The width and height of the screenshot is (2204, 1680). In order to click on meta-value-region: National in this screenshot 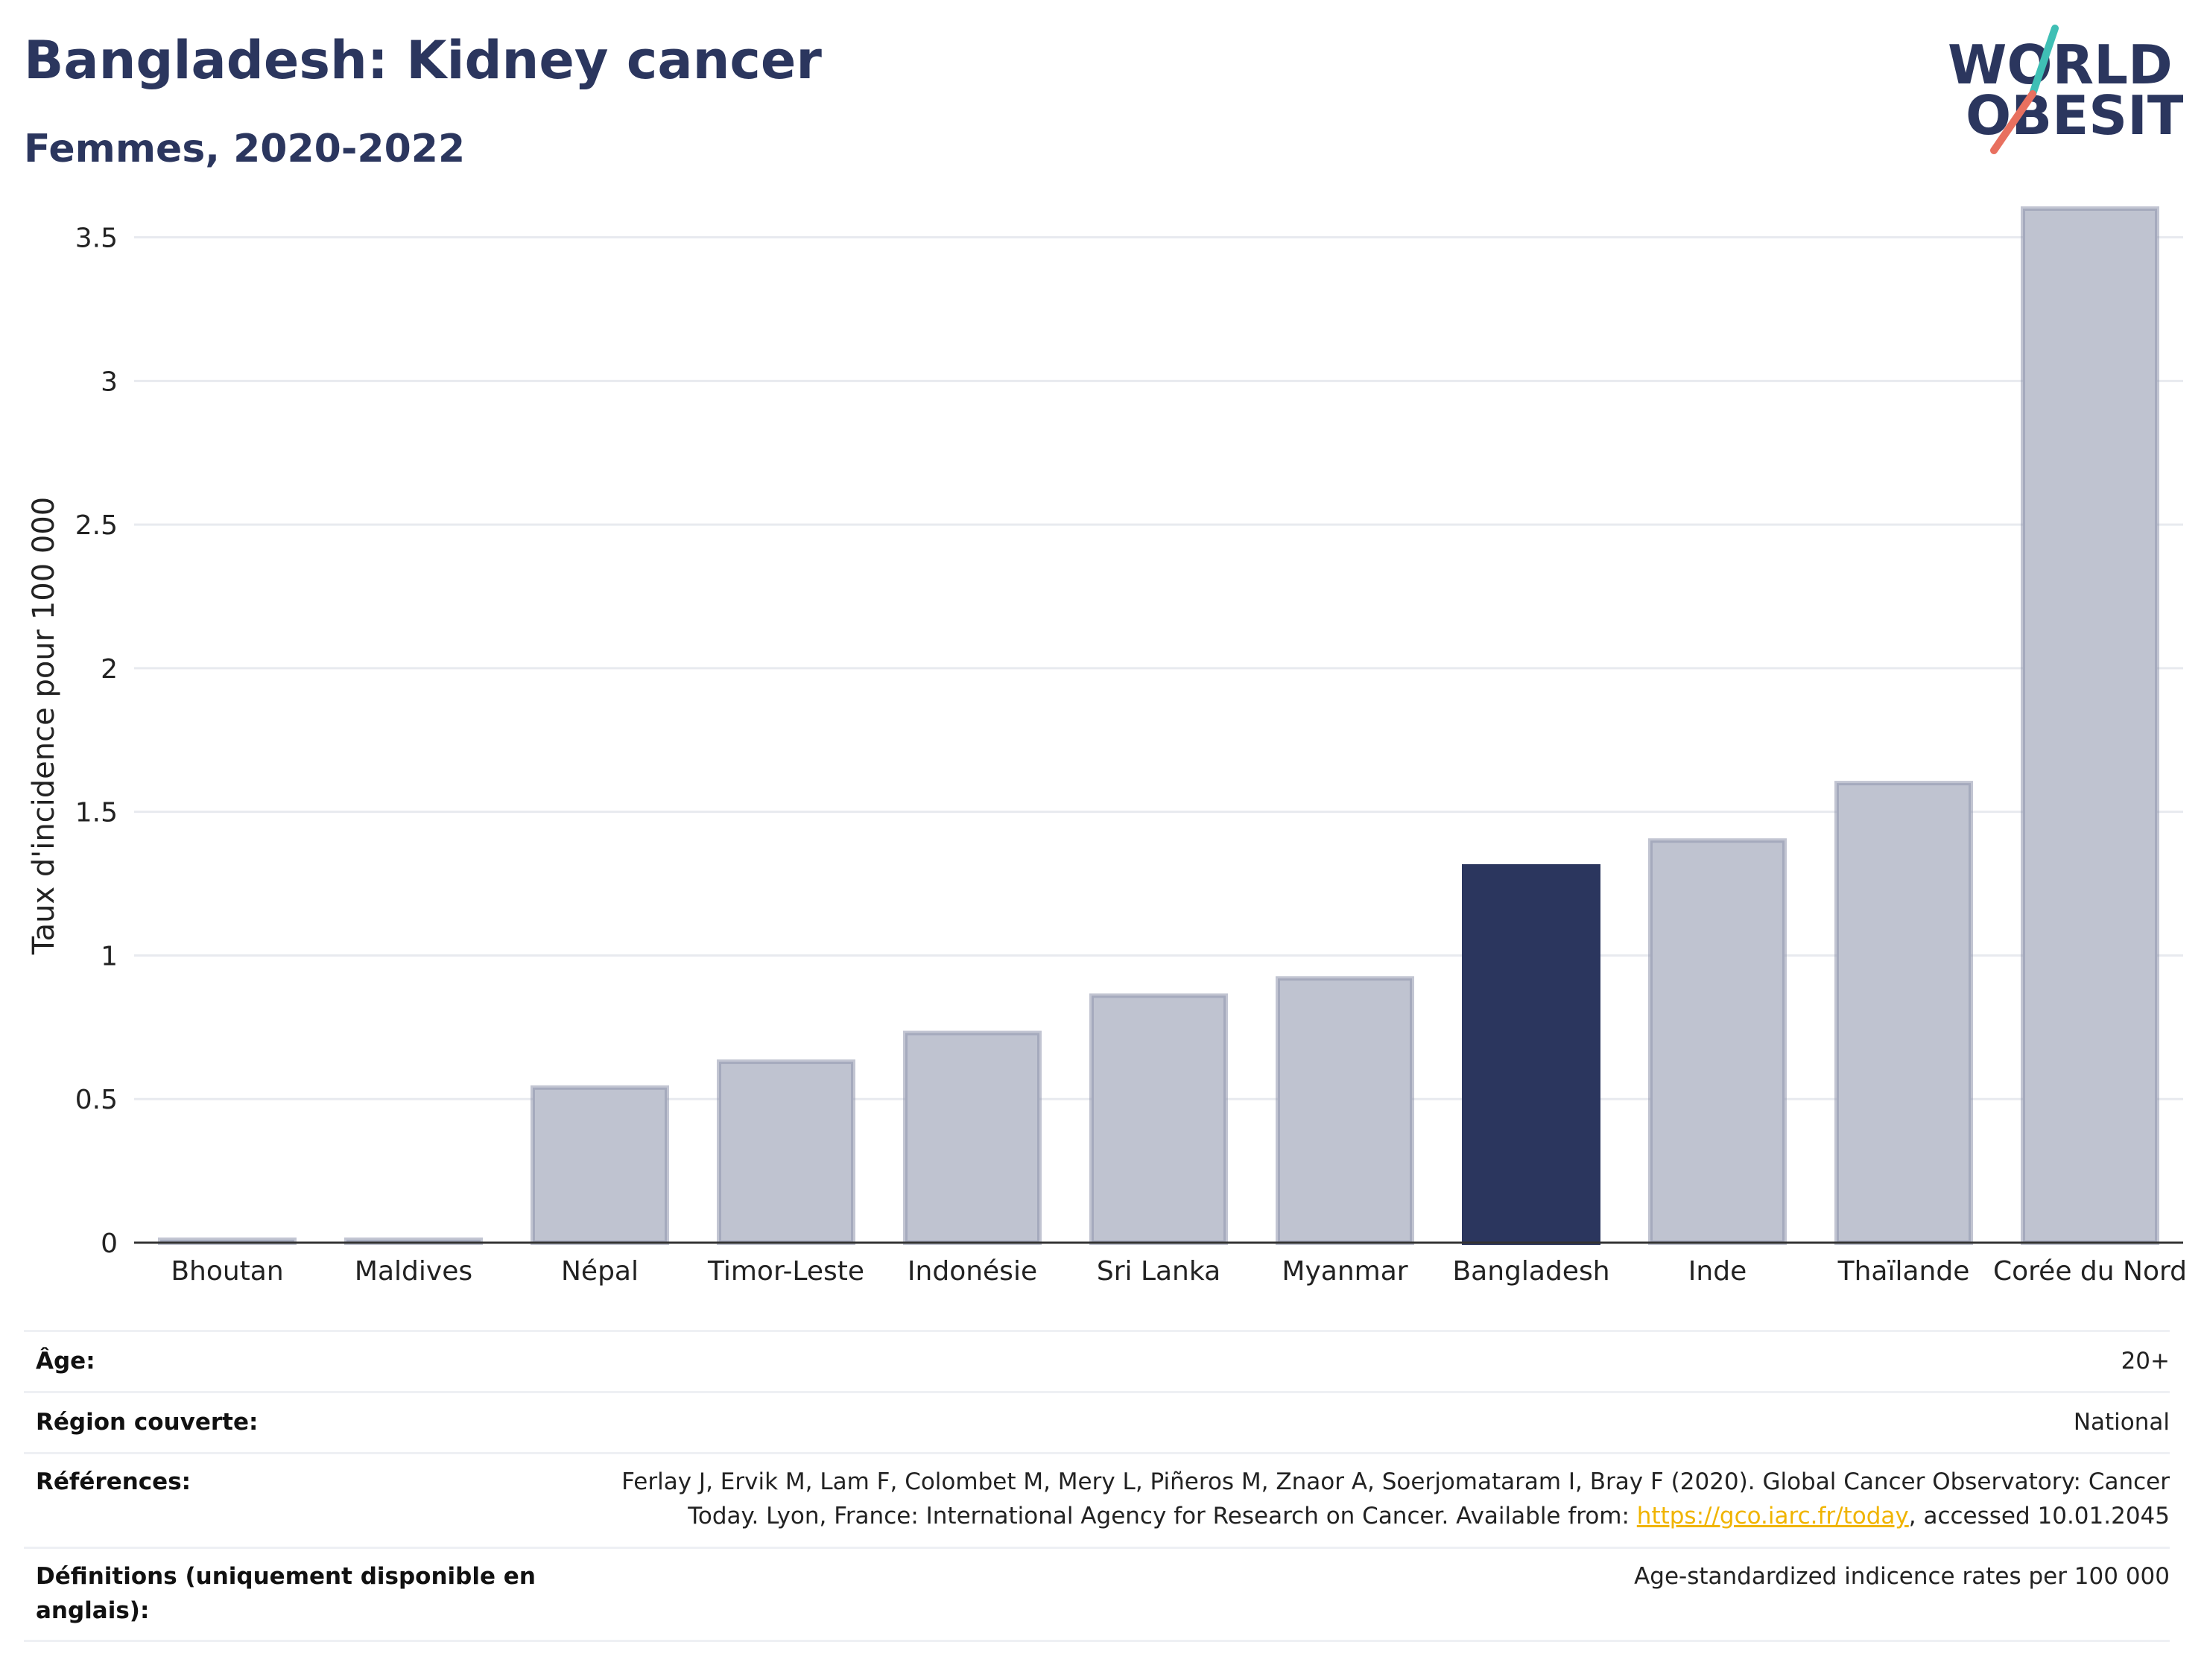, I will do `click(2121, 1422)`.